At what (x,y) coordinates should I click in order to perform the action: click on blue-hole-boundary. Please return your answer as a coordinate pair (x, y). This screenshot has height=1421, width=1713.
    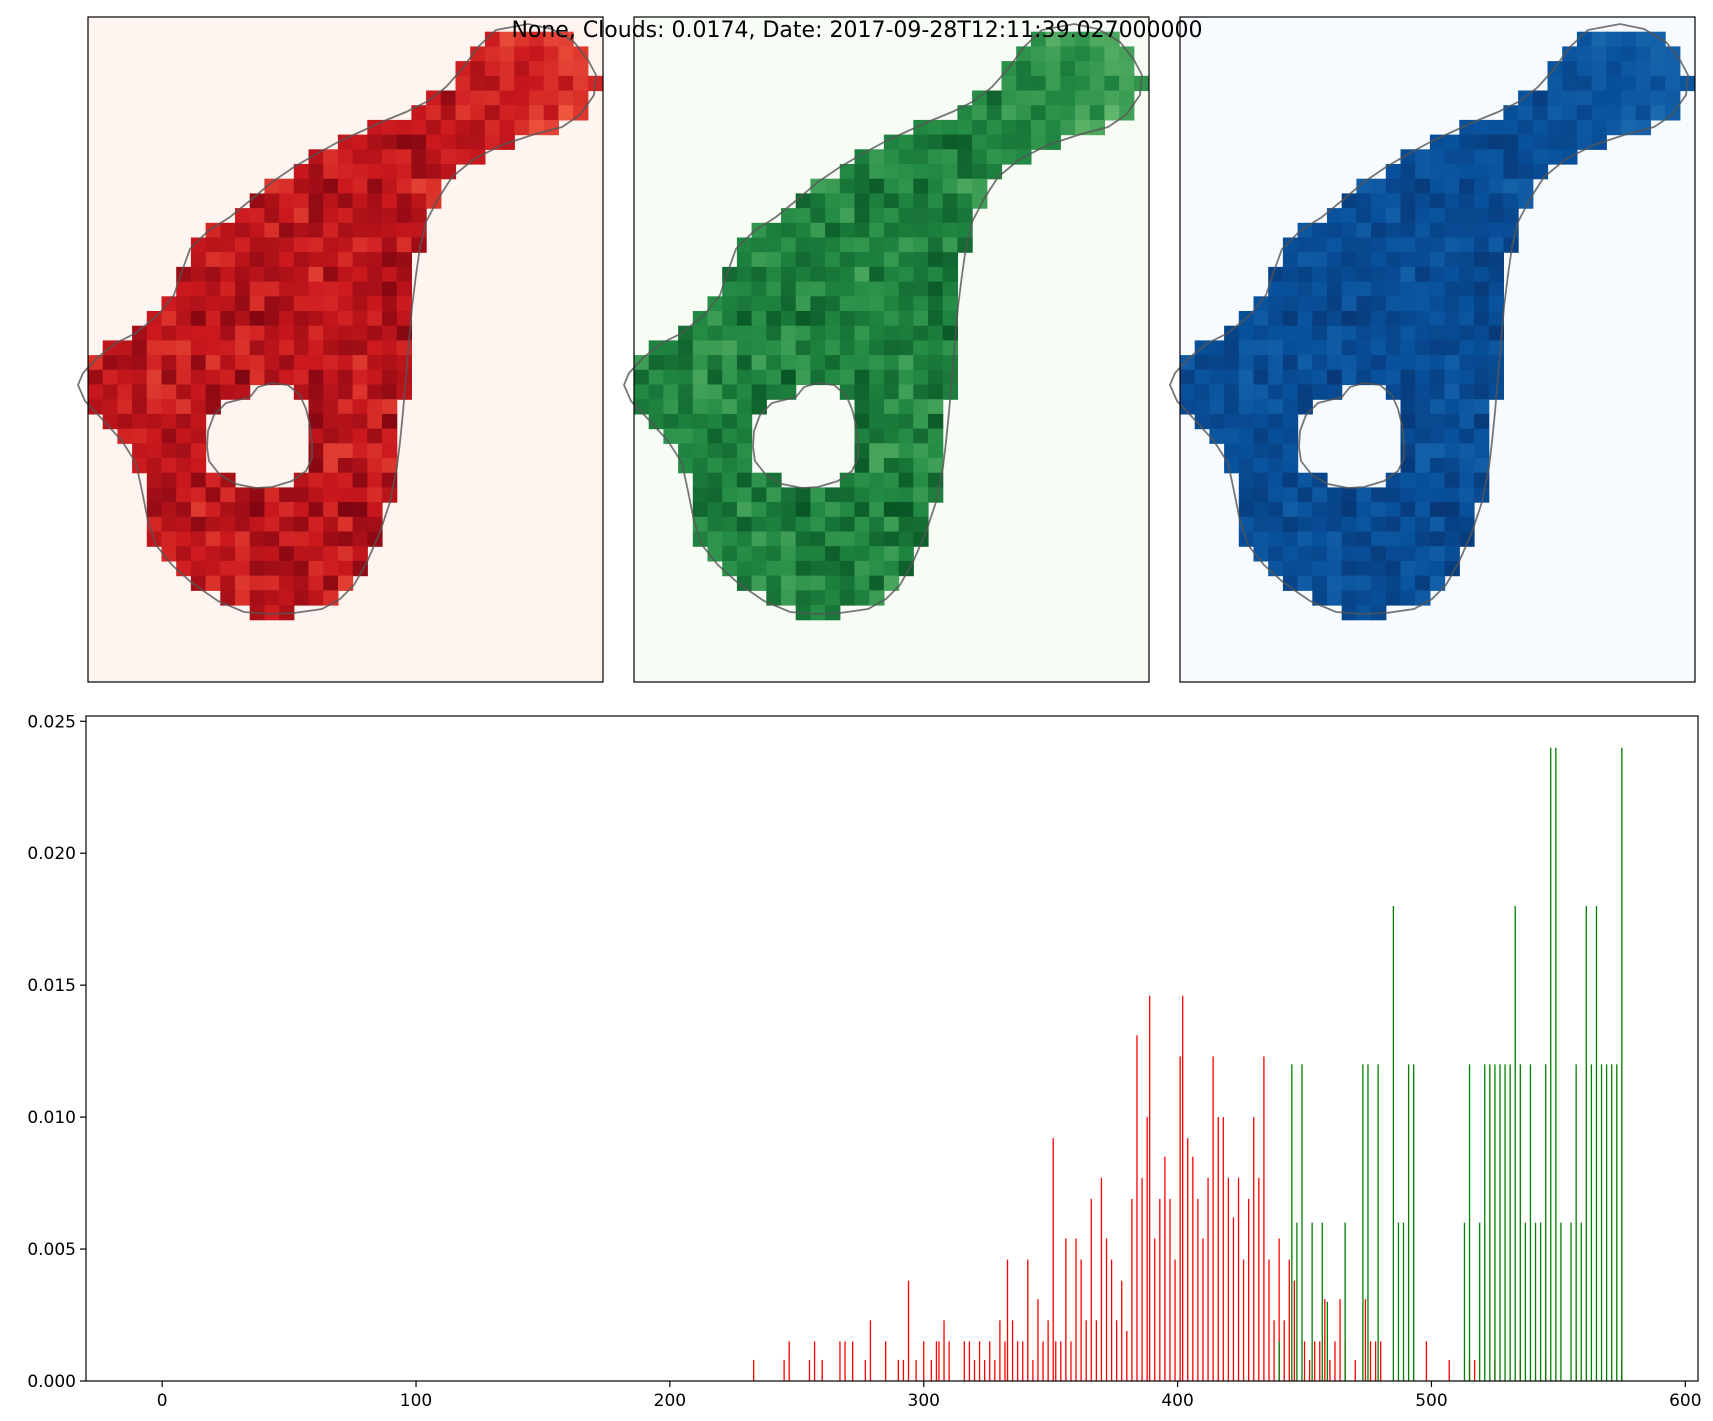
    Looking at the image, I should click on (1351, 435).